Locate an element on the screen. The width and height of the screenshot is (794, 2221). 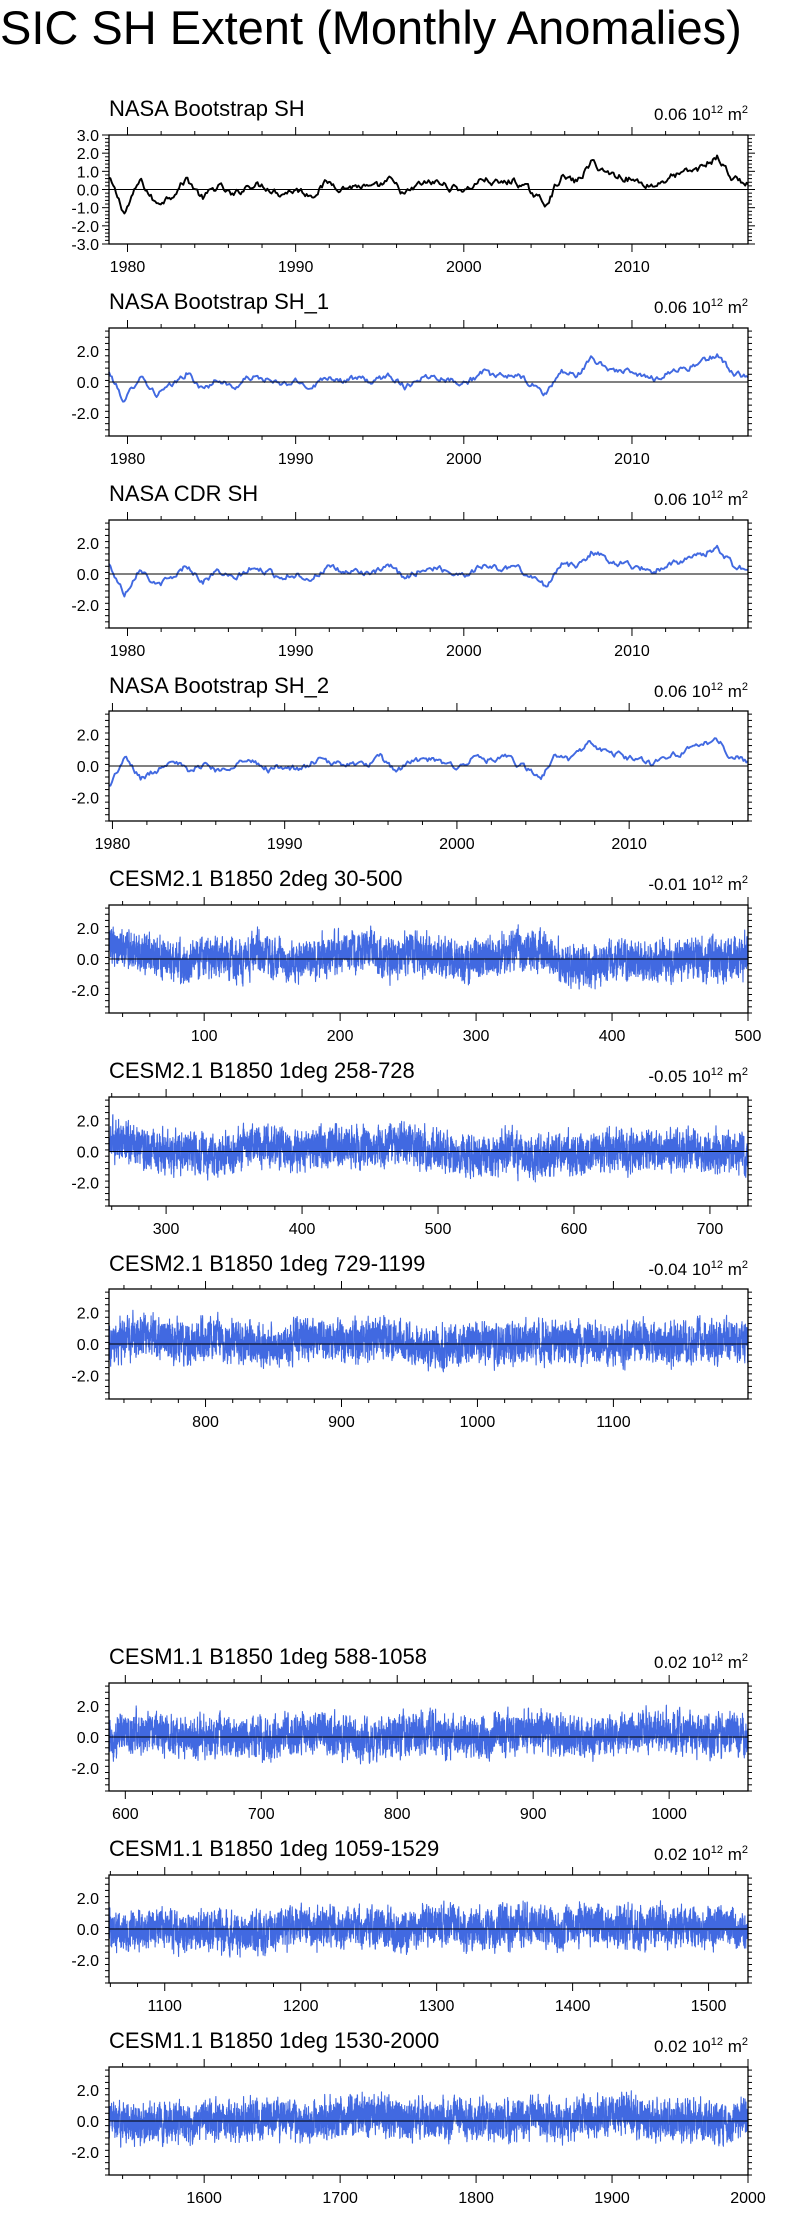
x-tick-label: 1400 is located at coordinates (573, 2006).